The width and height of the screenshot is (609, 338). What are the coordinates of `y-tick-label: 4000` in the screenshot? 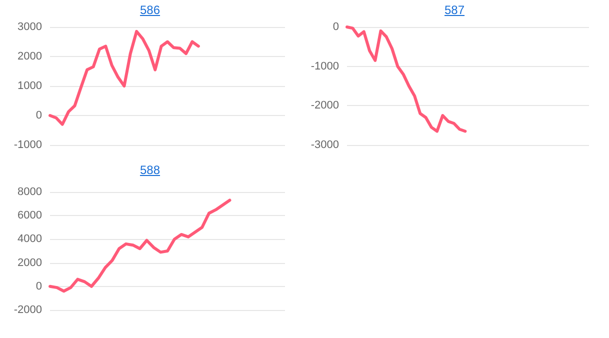 It's located at (30, 239).